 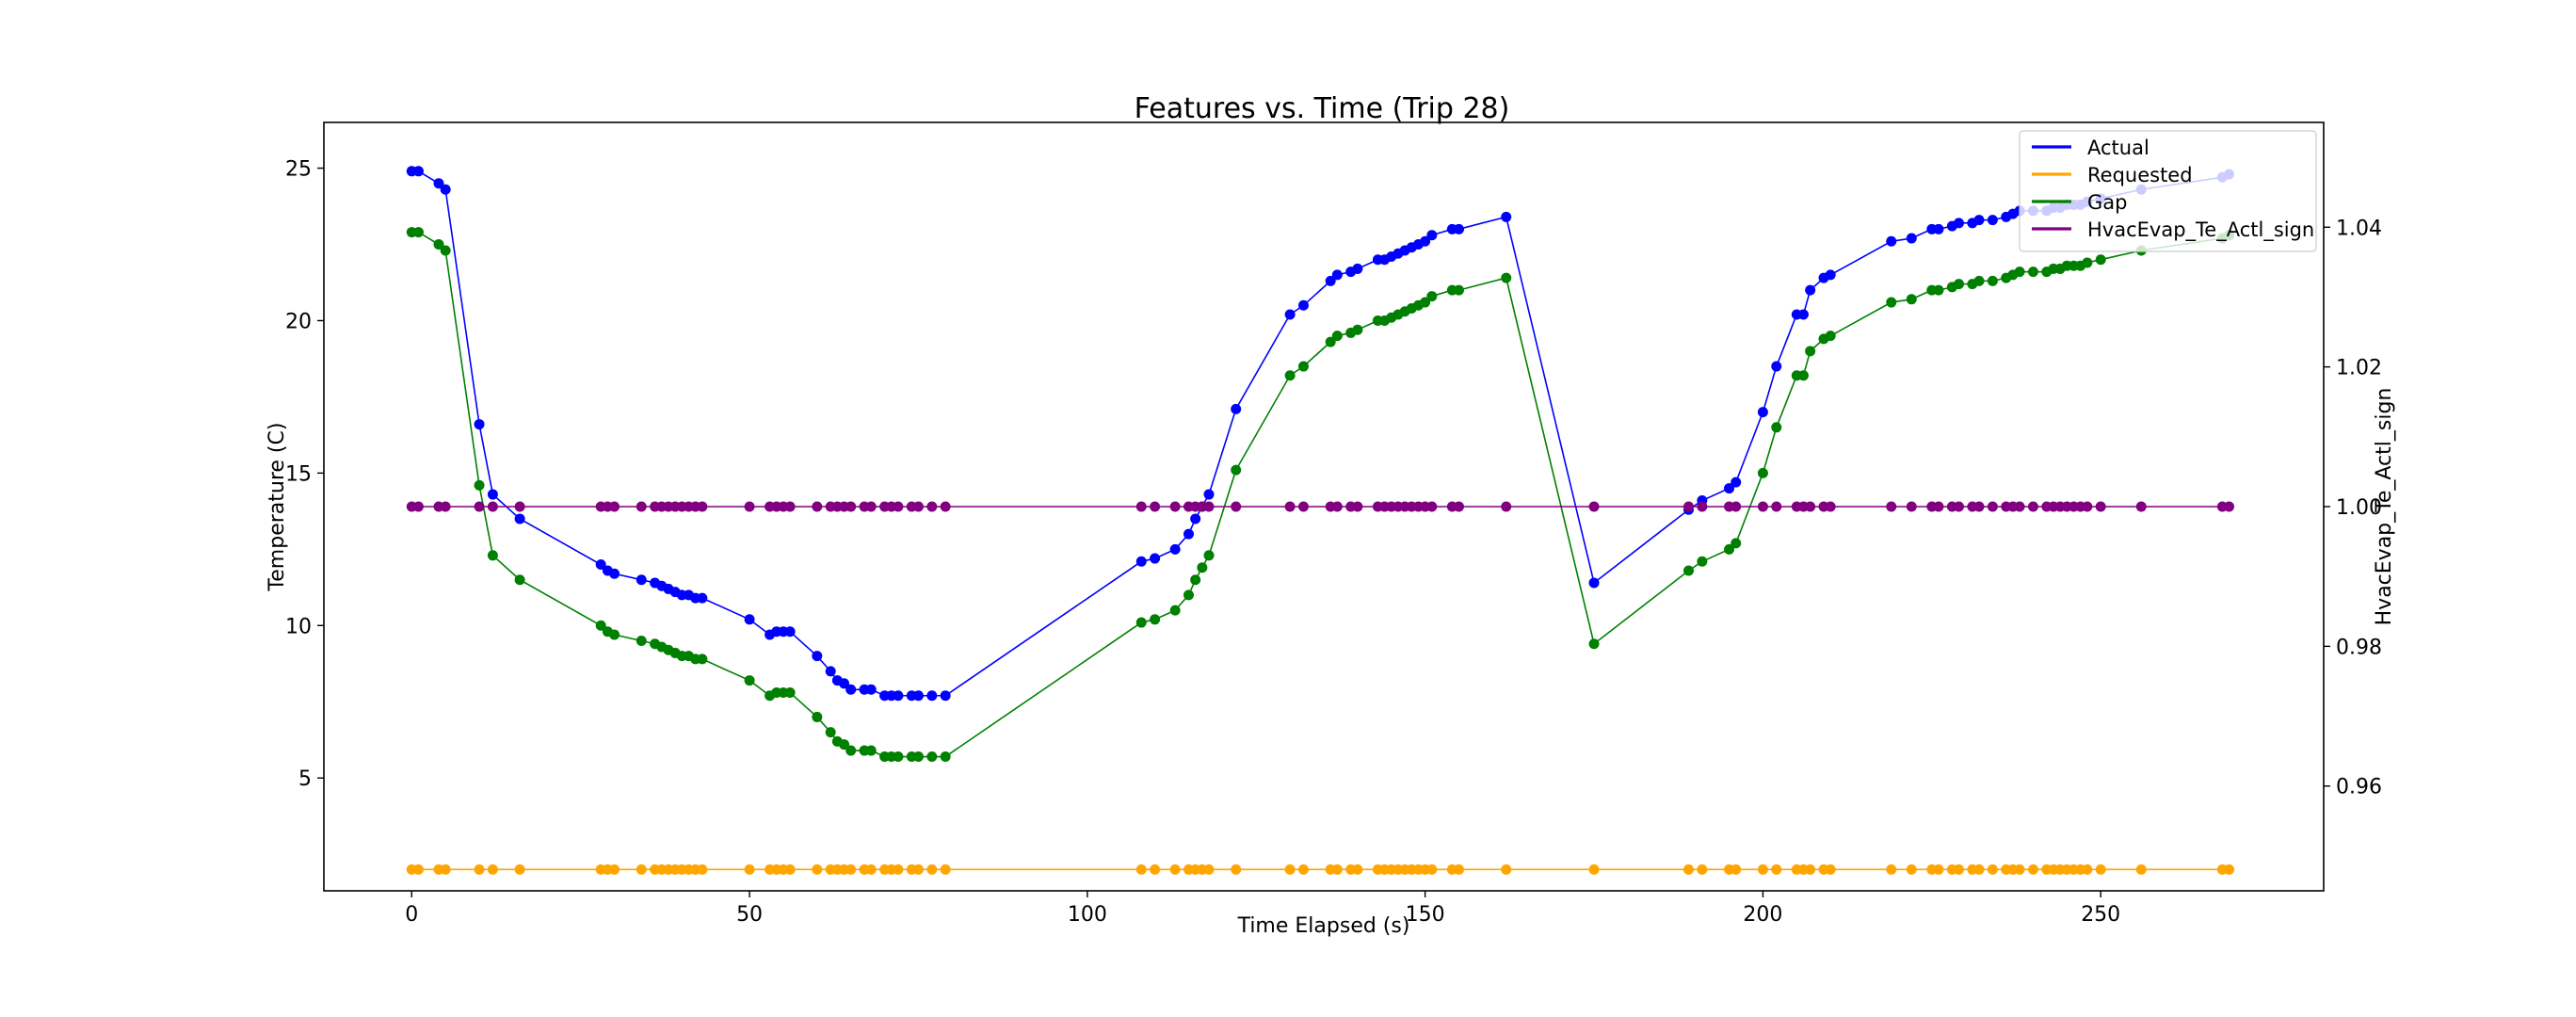 I want to click on x-axis-ticks: 0 50 100 150 200 250, so click(x=1262, y=909).